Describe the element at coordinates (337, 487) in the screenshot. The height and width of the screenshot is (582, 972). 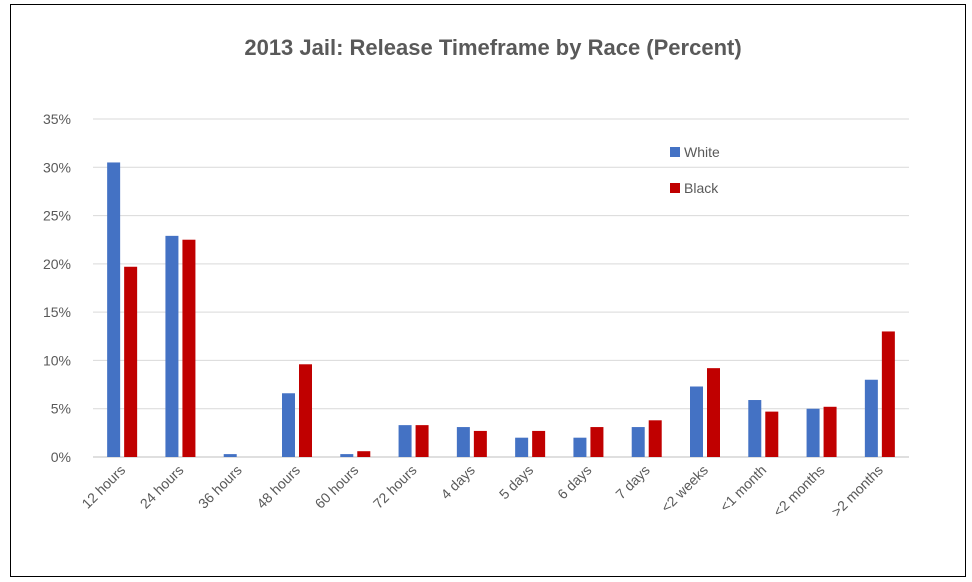
I see `x-tick-label: 60 hours` at that location.